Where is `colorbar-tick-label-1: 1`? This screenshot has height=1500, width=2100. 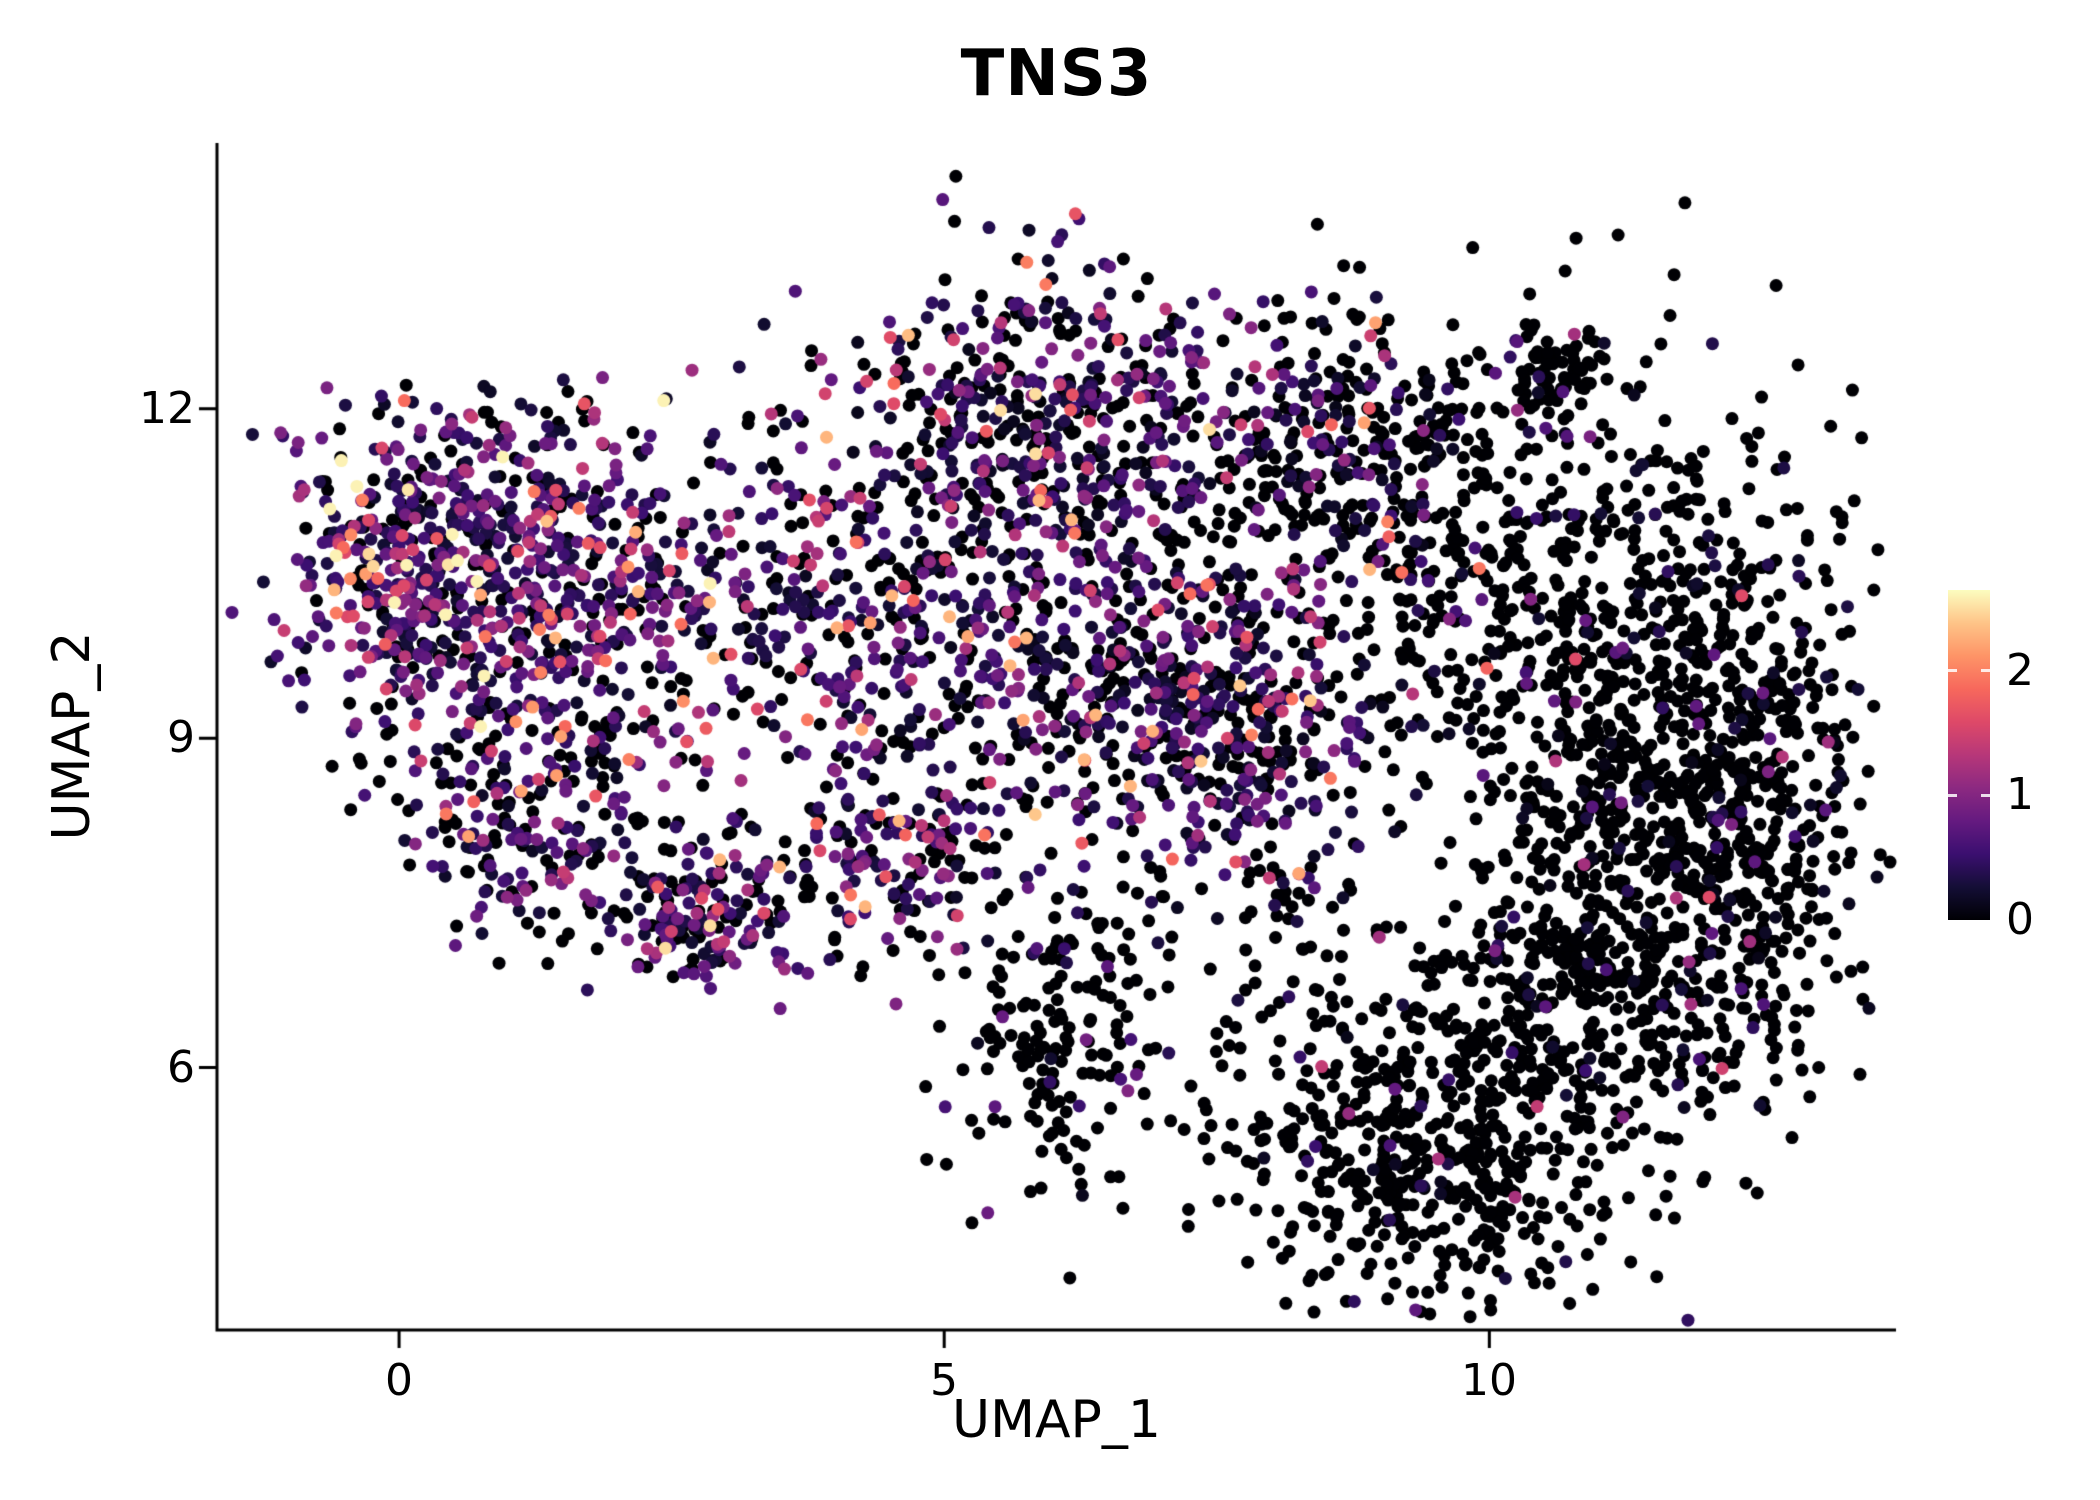
colorbar-tick-label-1: 1 is located at coordinates (2020, 794).